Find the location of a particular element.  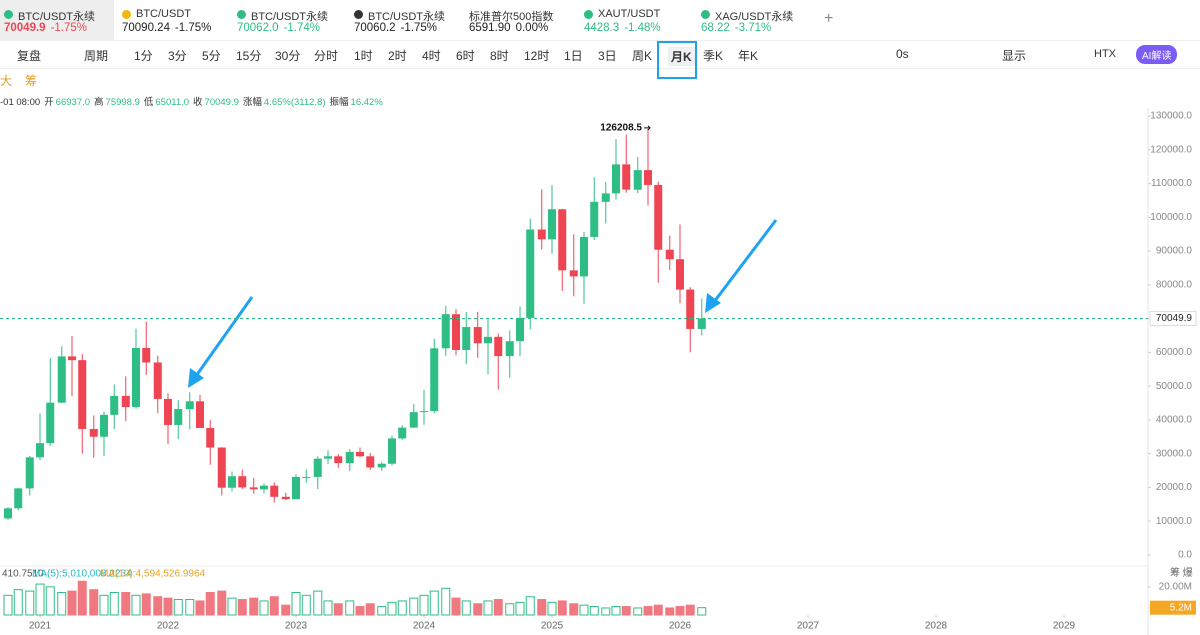

tab: 标准普尔500指数 6591.90 0.00% is located at coordinates (522, 20).